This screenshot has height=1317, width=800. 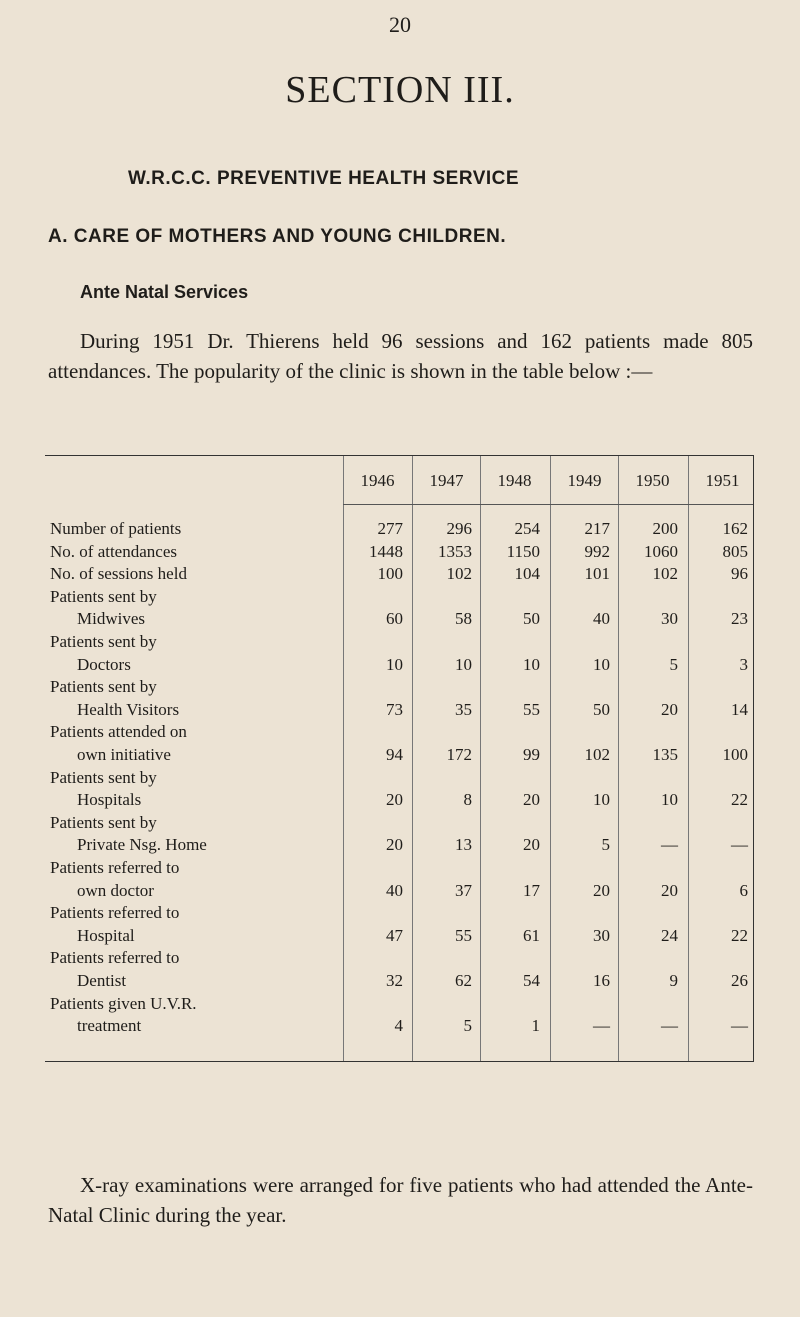 I want to click on cell-value: 100, so click(x=390, y=574).